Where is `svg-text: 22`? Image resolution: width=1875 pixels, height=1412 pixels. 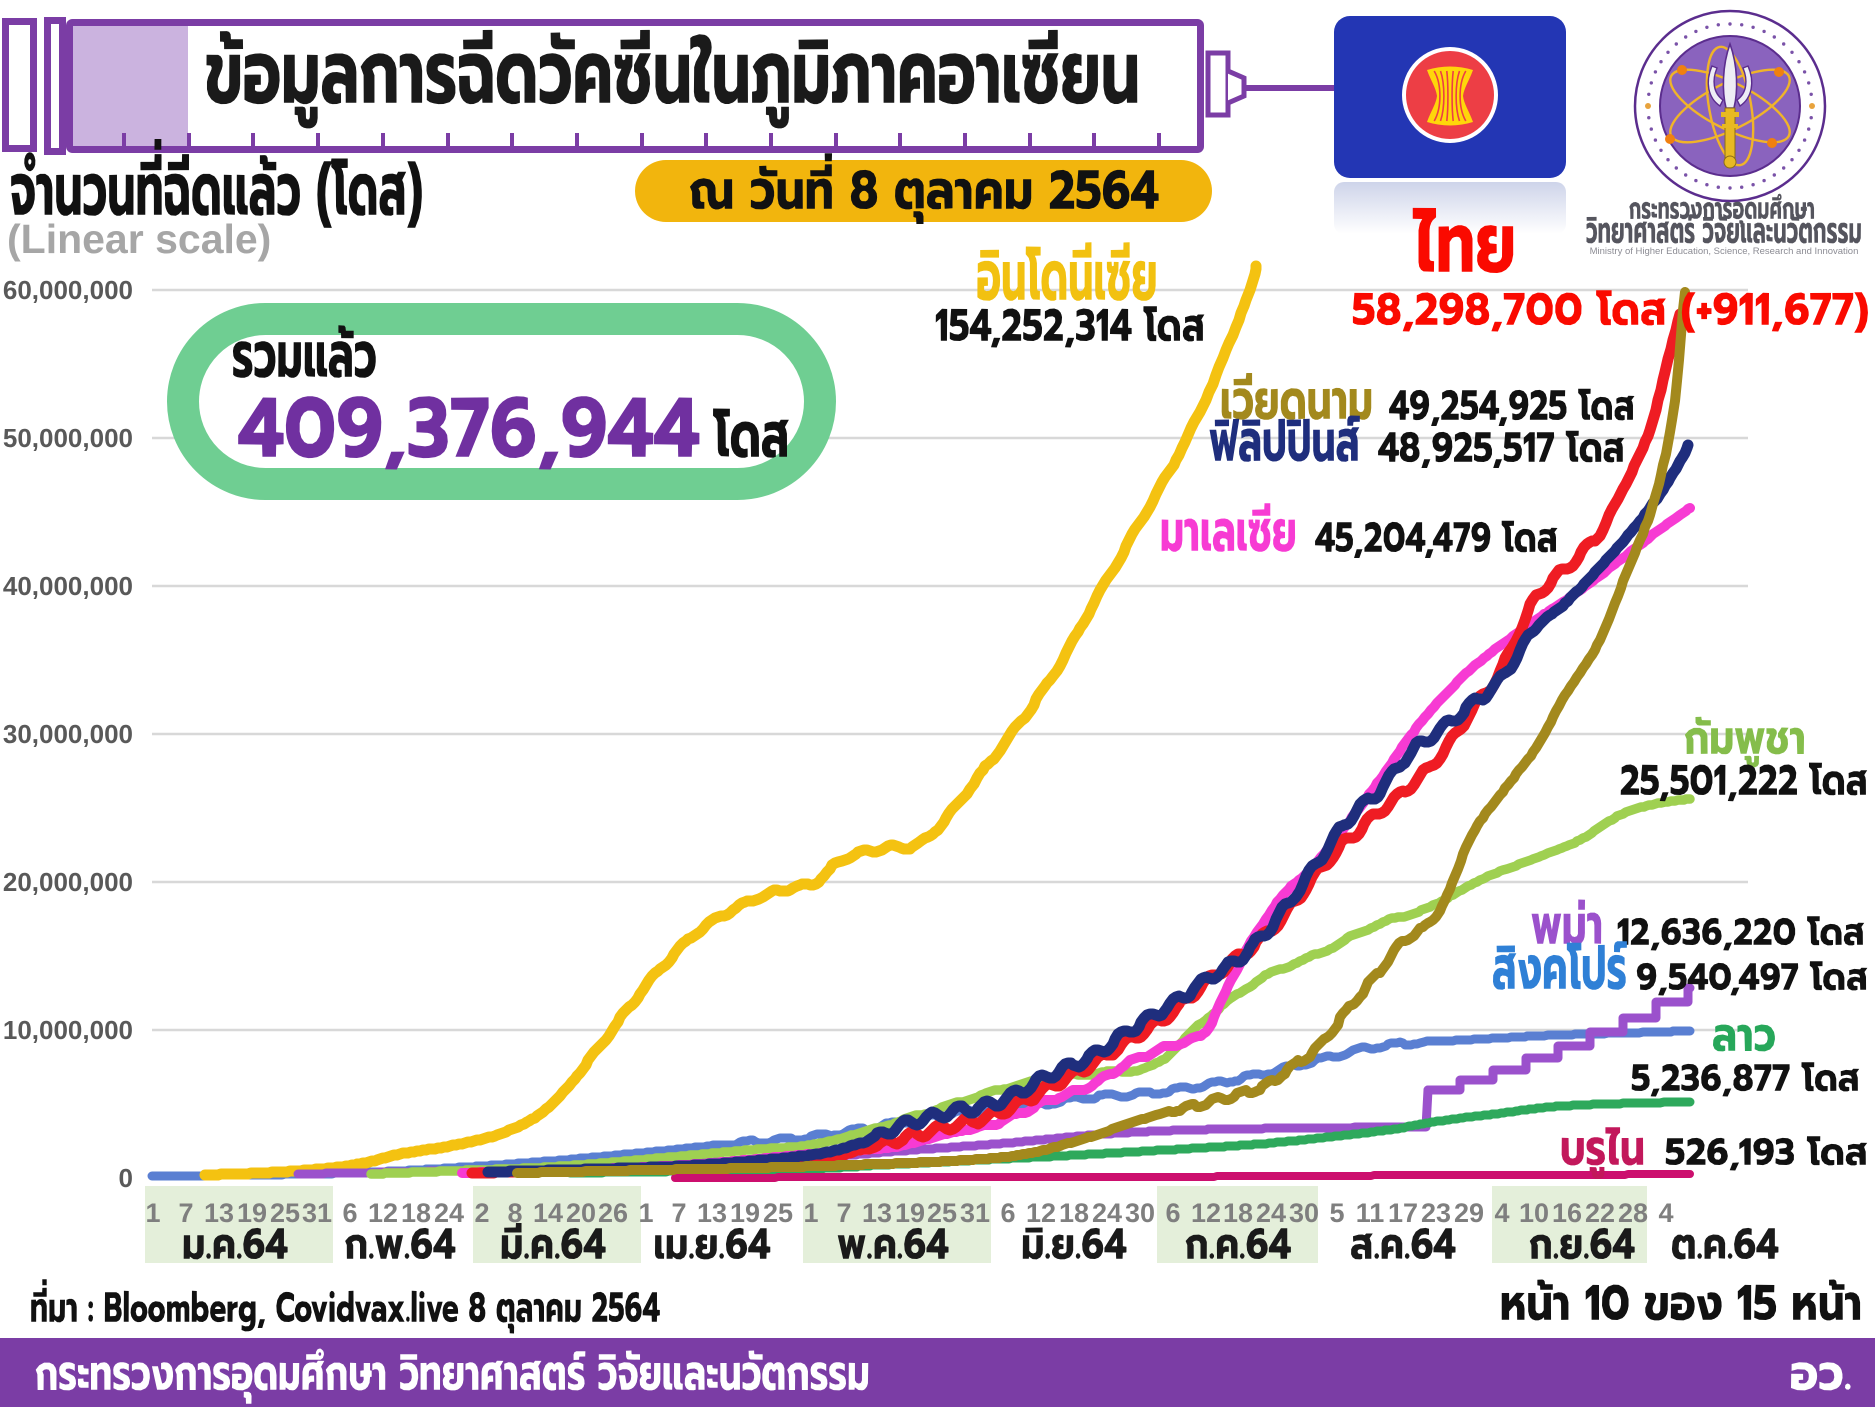 svg-text: 22 is located at coordinates (1600, 1213).